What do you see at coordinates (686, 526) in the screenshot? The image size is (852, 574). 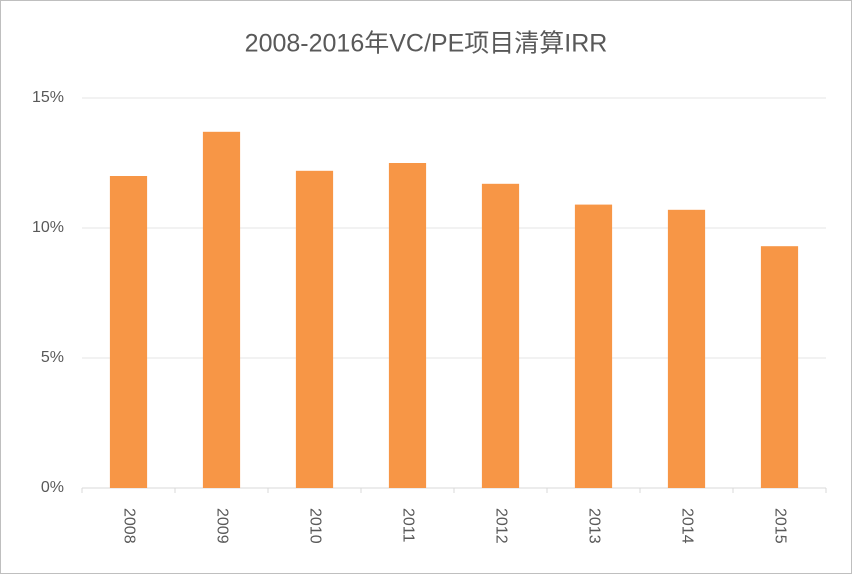 I see `x-tick-label: 2014` at bounding box center [686, 526].